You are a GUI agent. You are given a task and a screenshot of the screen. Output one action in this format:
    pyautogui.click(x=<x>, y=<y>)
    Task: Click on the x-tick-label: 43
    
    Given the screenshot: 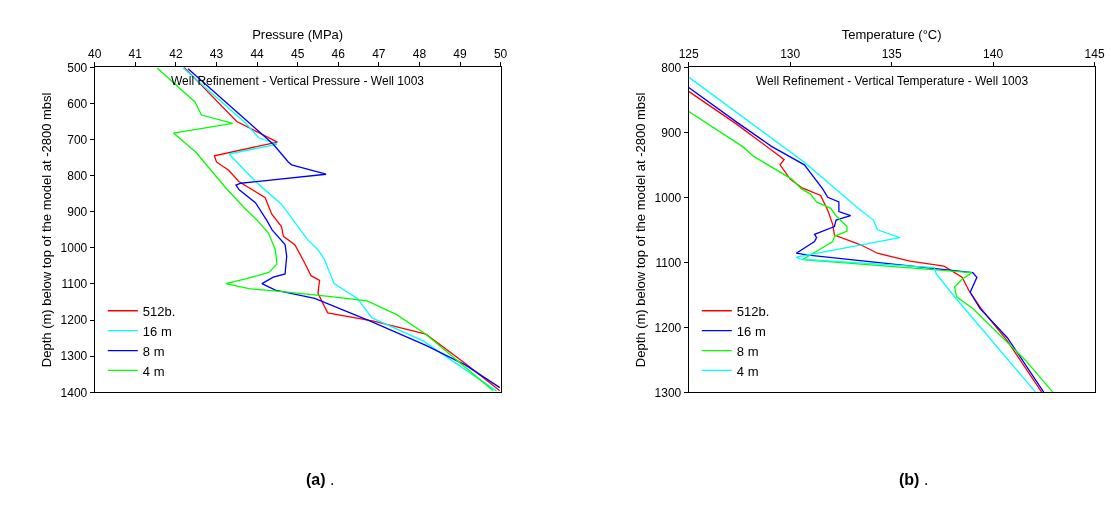 What is the action you would take?
    pyautogui.click(x=216, y=53)
    